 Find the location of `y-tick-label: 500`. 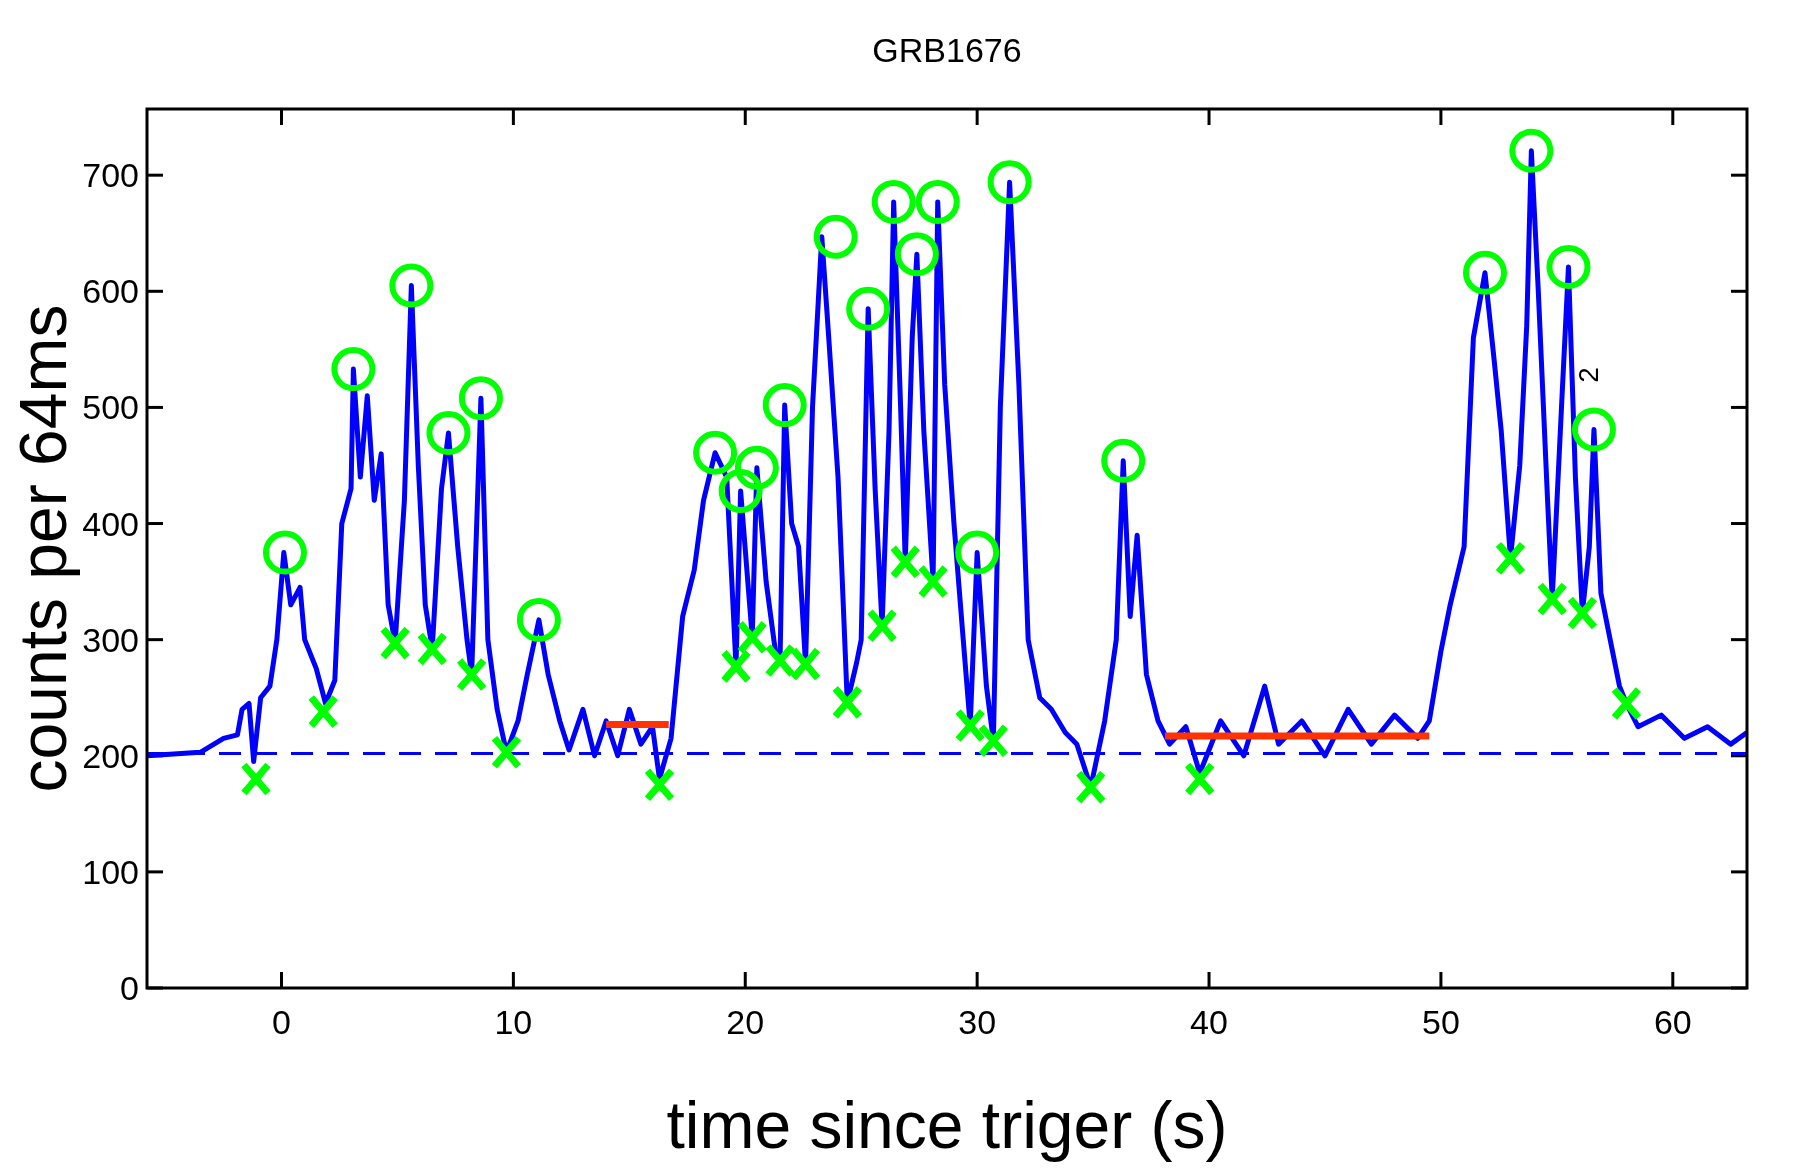

y-tick-label: 500 is located at coordinates (110, 407).